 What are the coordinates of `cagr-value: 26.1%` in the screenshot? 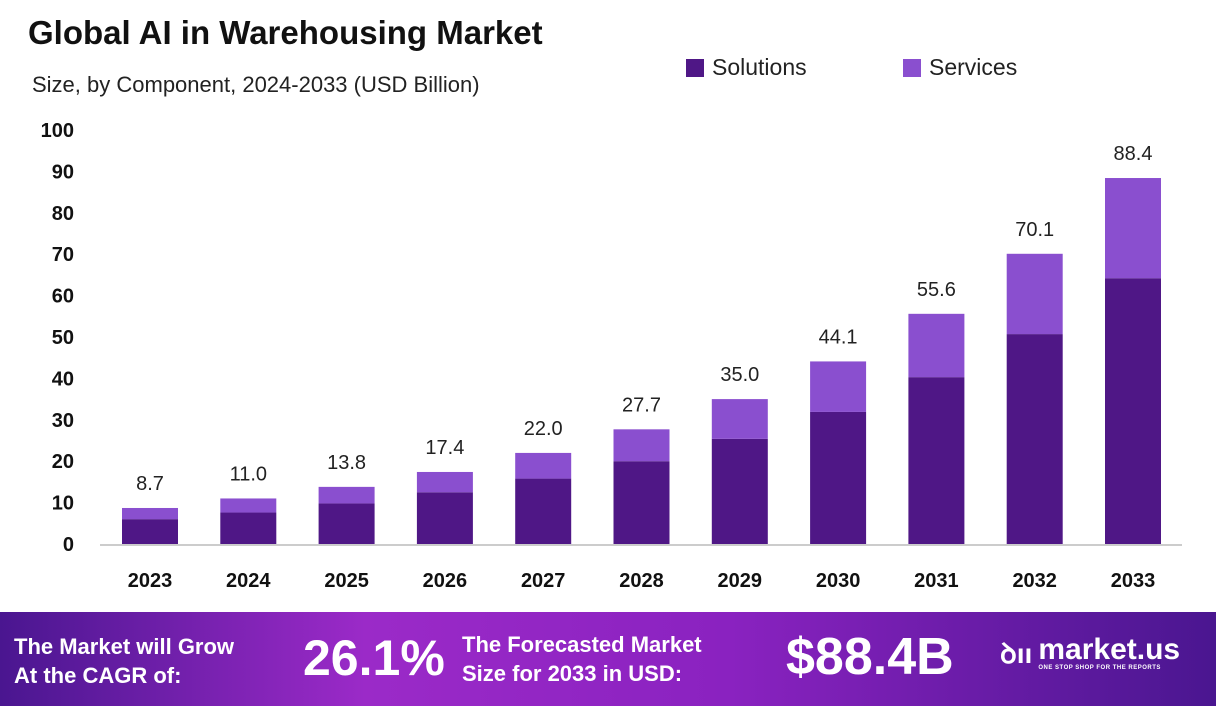 It's located at (374, 658).